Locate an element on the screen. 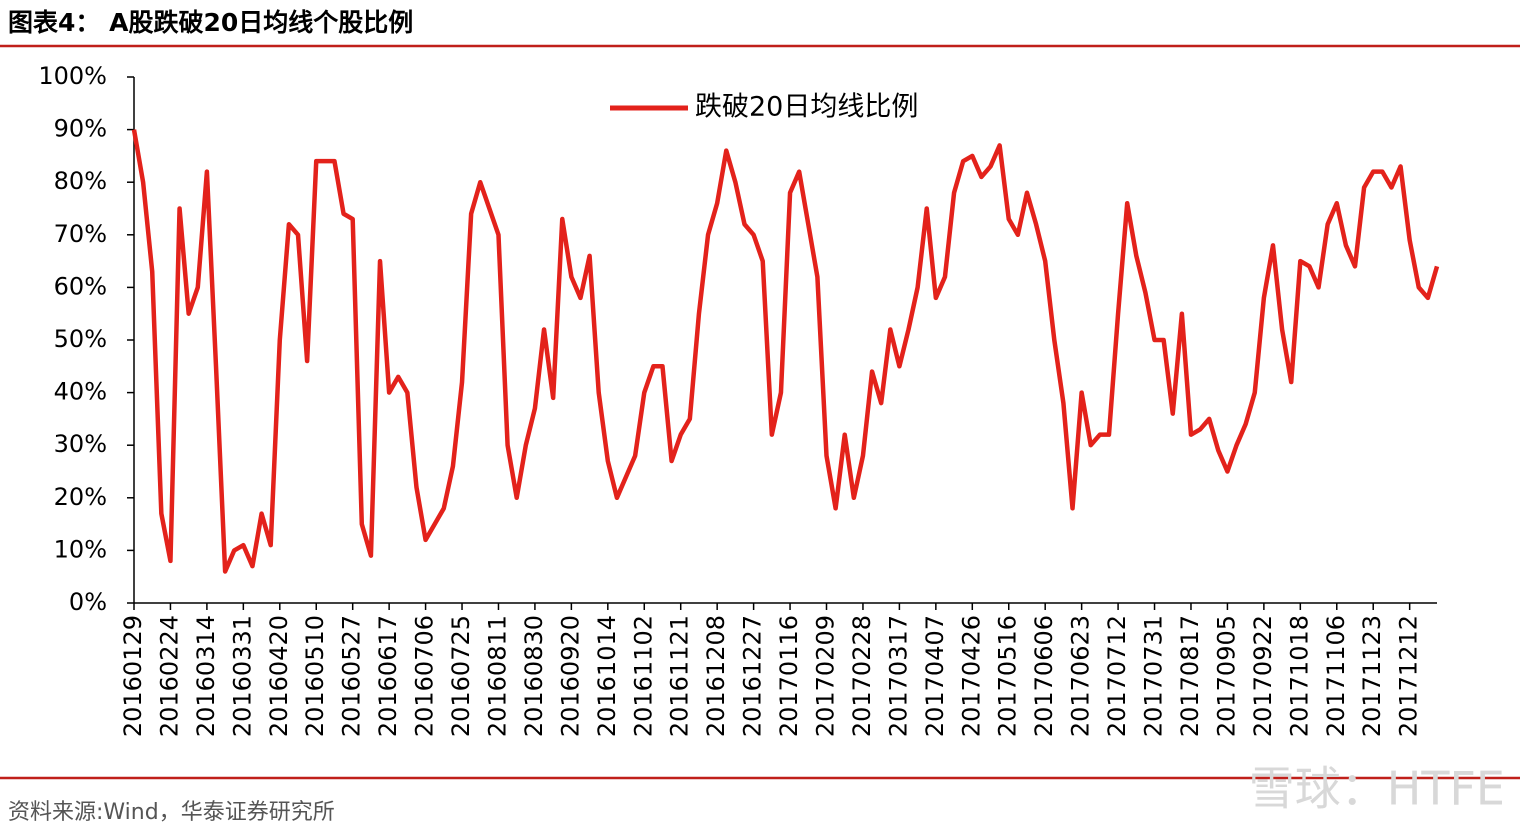 The height and width of the screenshot is (832, 1528). y-tick-label: 90% is located at coordinates (80, 129).